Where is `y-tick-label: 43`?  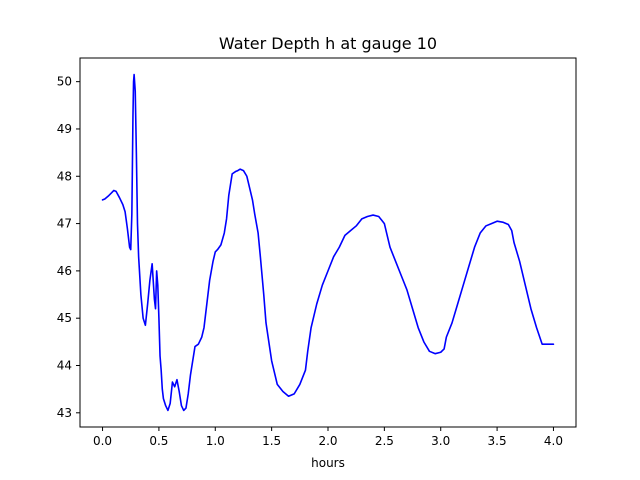 y-tick-label: 43 is located at coordinates (64, 413).